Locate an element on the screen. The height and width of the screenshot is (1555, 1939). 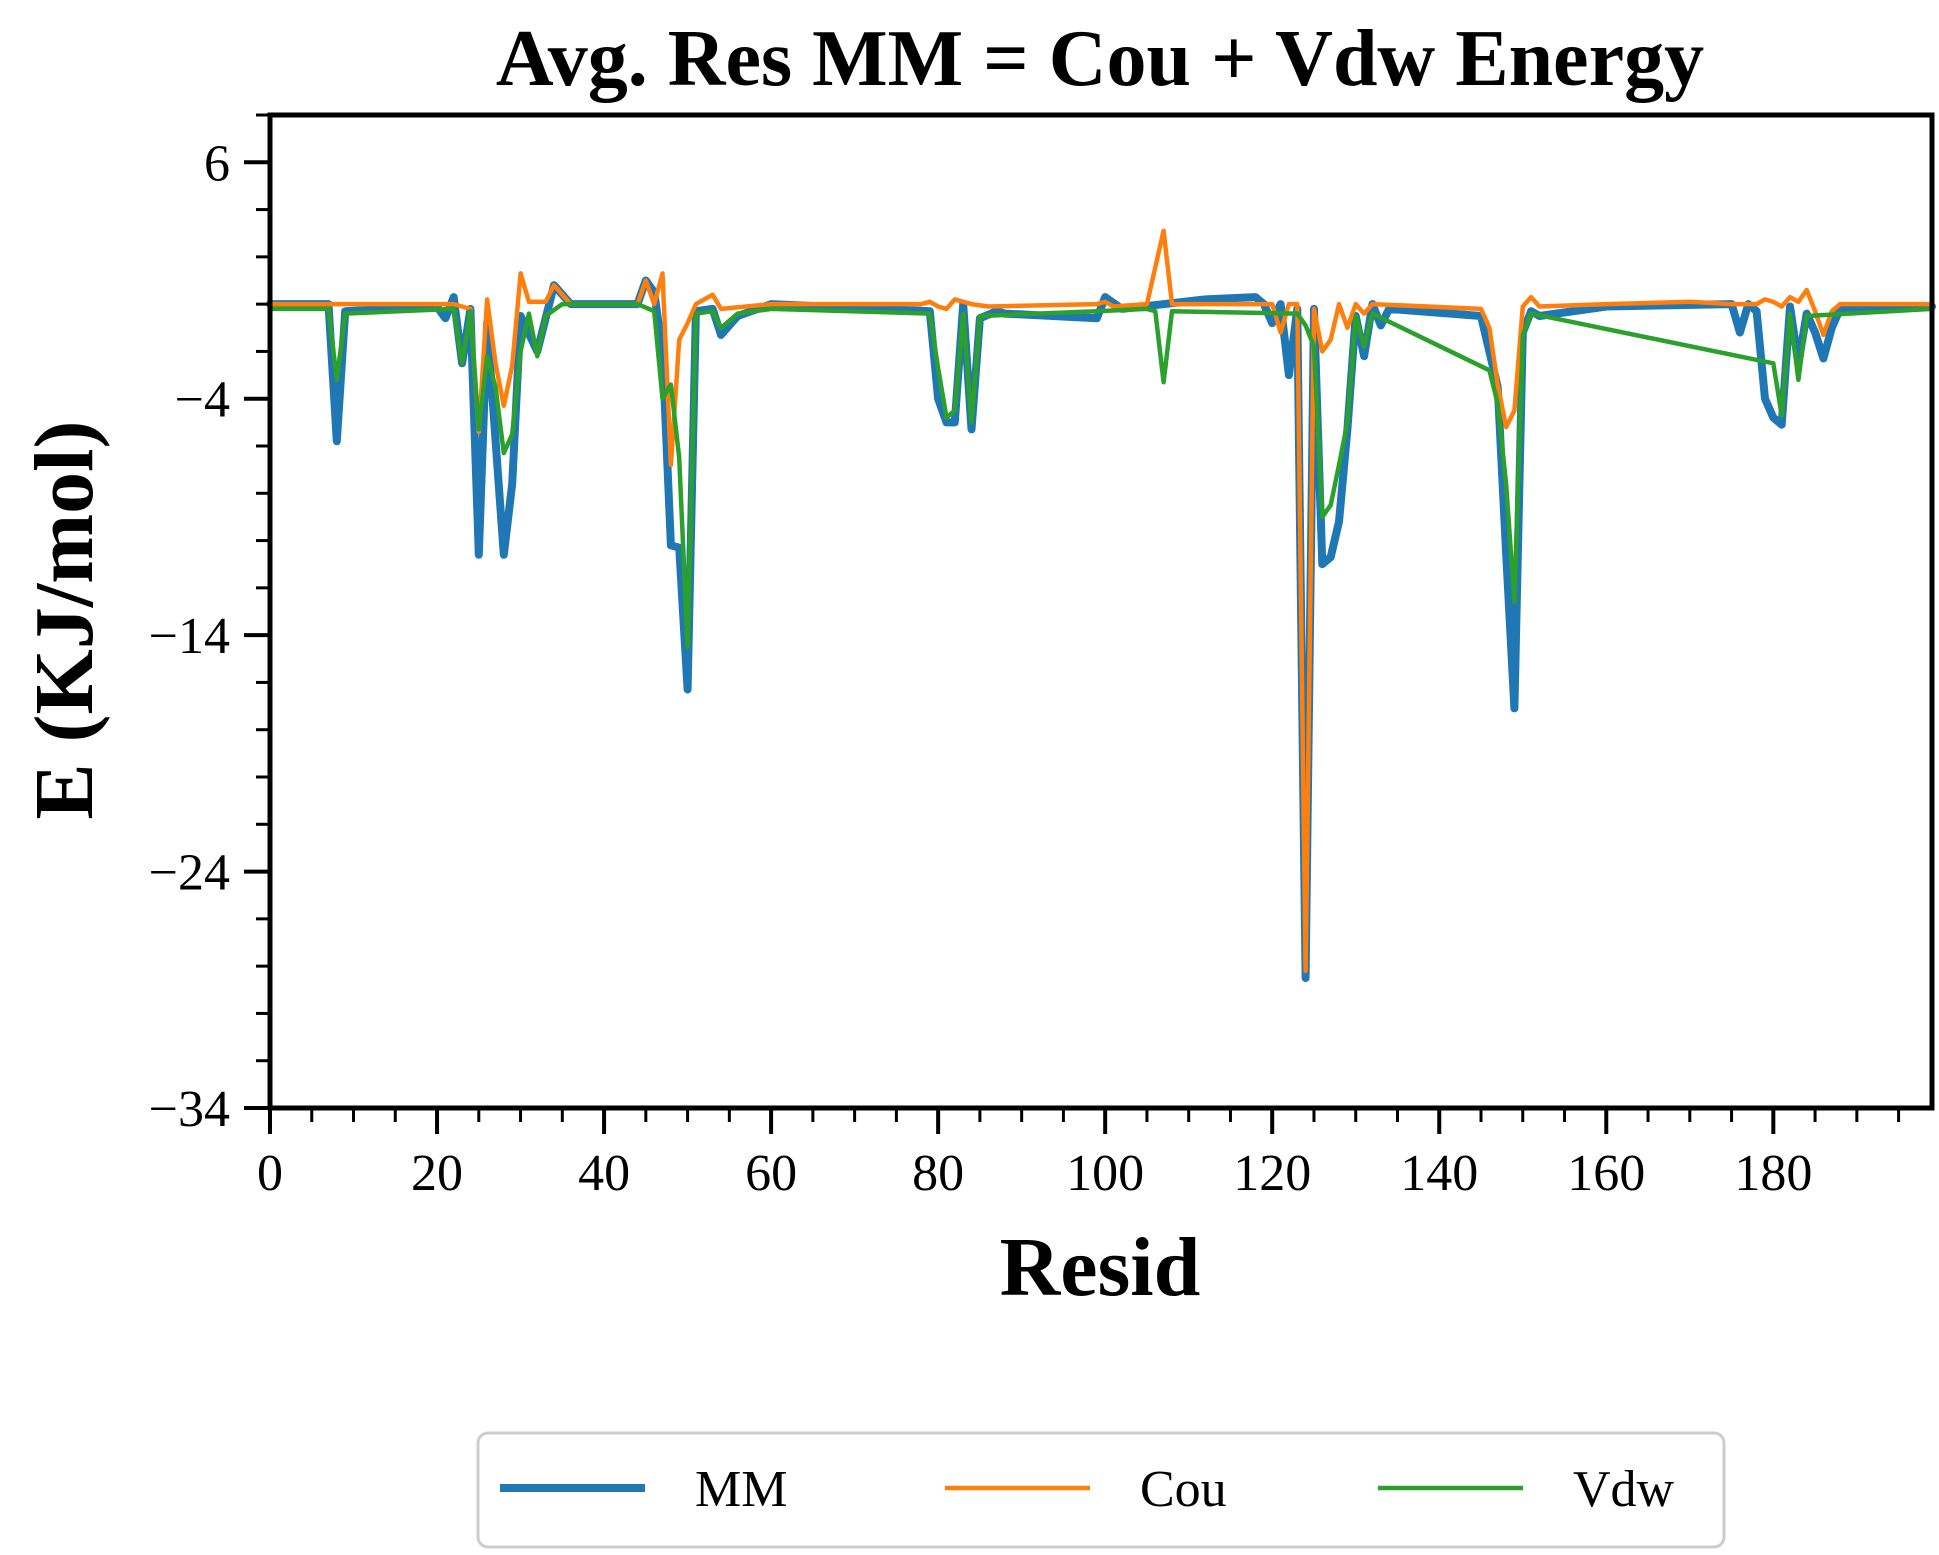
chart-title: Avg. Res MM = Cou + Vdw Energy is located at coordinates (1100, 59).